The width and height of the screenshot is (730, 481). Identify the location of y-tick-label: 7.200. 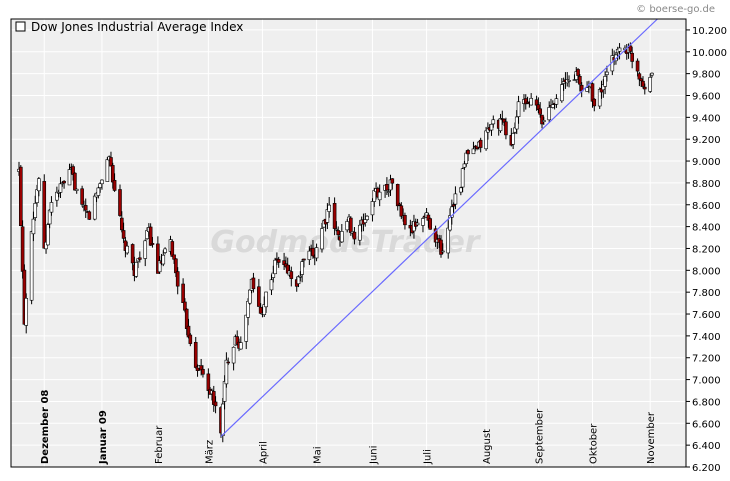
(706, 359).